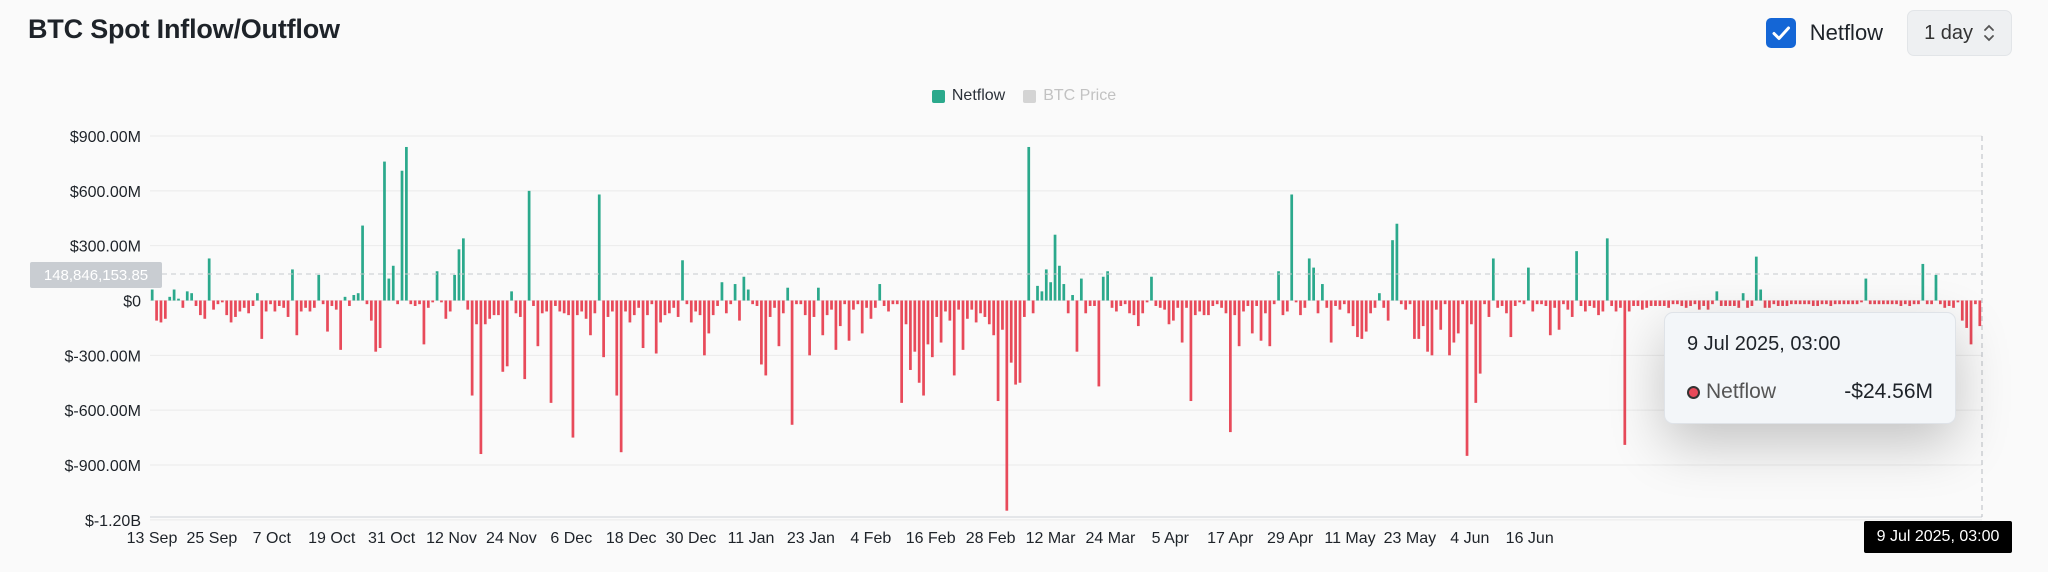 This screenshot has width=2048, height=572. Describe the element at coordinates (1824, 33) in the screenshot. I see `netflow-toggle: Netflow` at that location.